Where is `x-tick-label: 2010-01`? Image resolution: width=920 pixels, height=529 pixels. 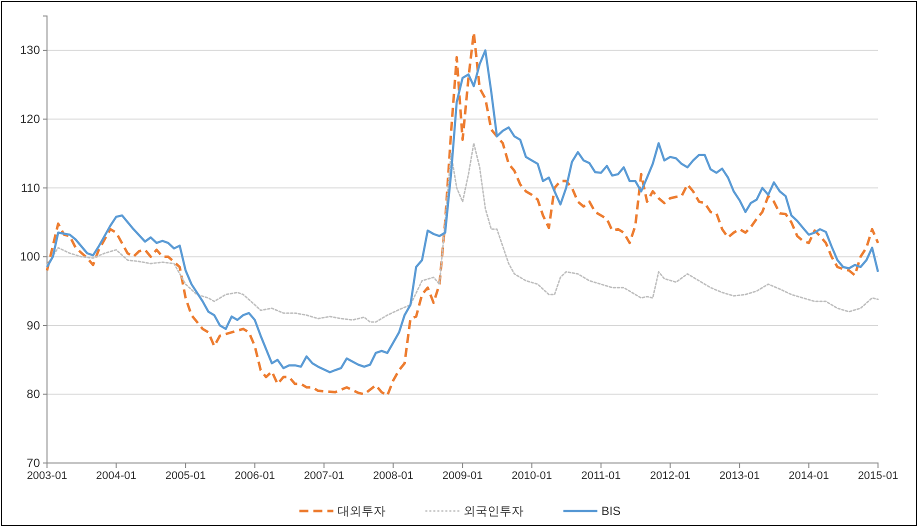
x-tick-label: 2010-01 is located at coordinates (532, 476).